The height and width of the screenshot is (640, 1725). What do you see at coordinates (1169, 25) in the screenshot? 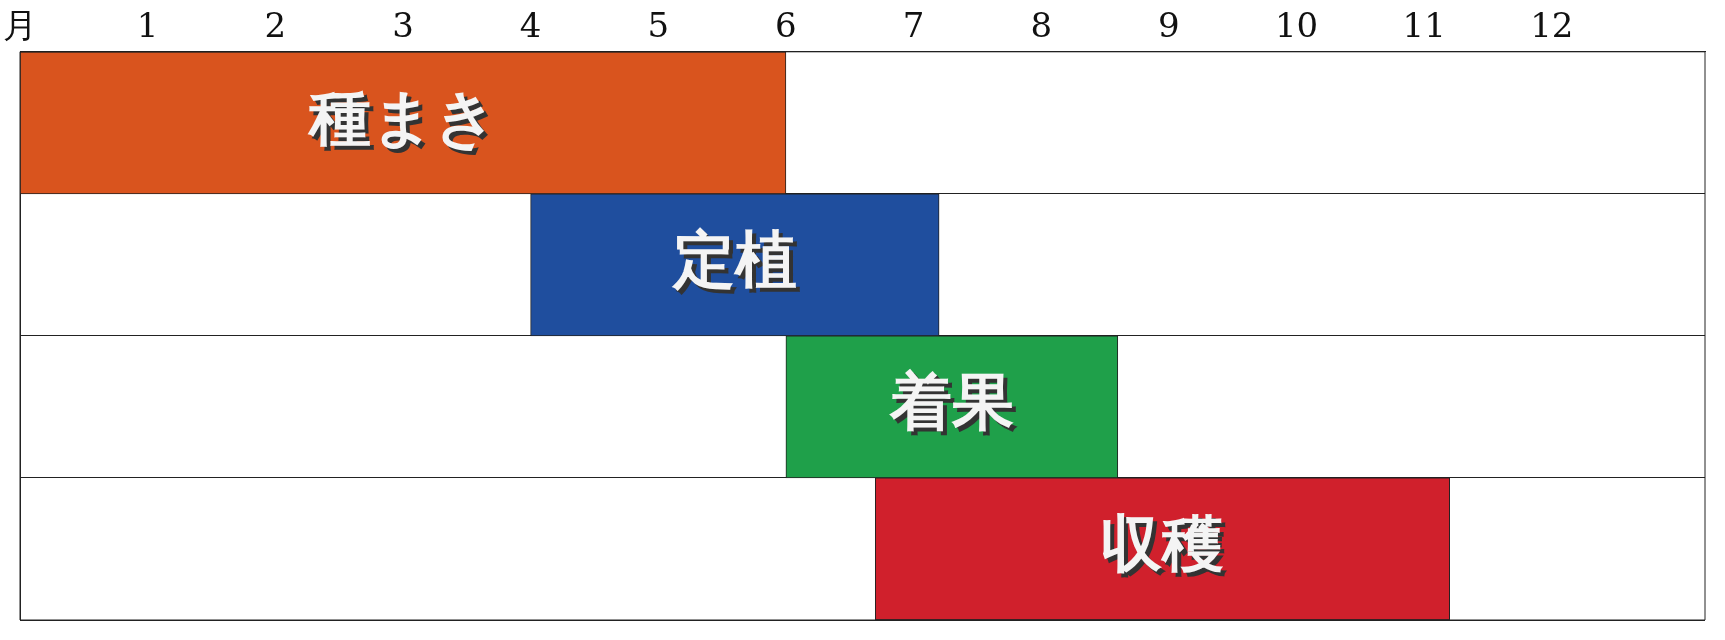
I see `x-tick-label: 9` at bounding box center [1169, 25].